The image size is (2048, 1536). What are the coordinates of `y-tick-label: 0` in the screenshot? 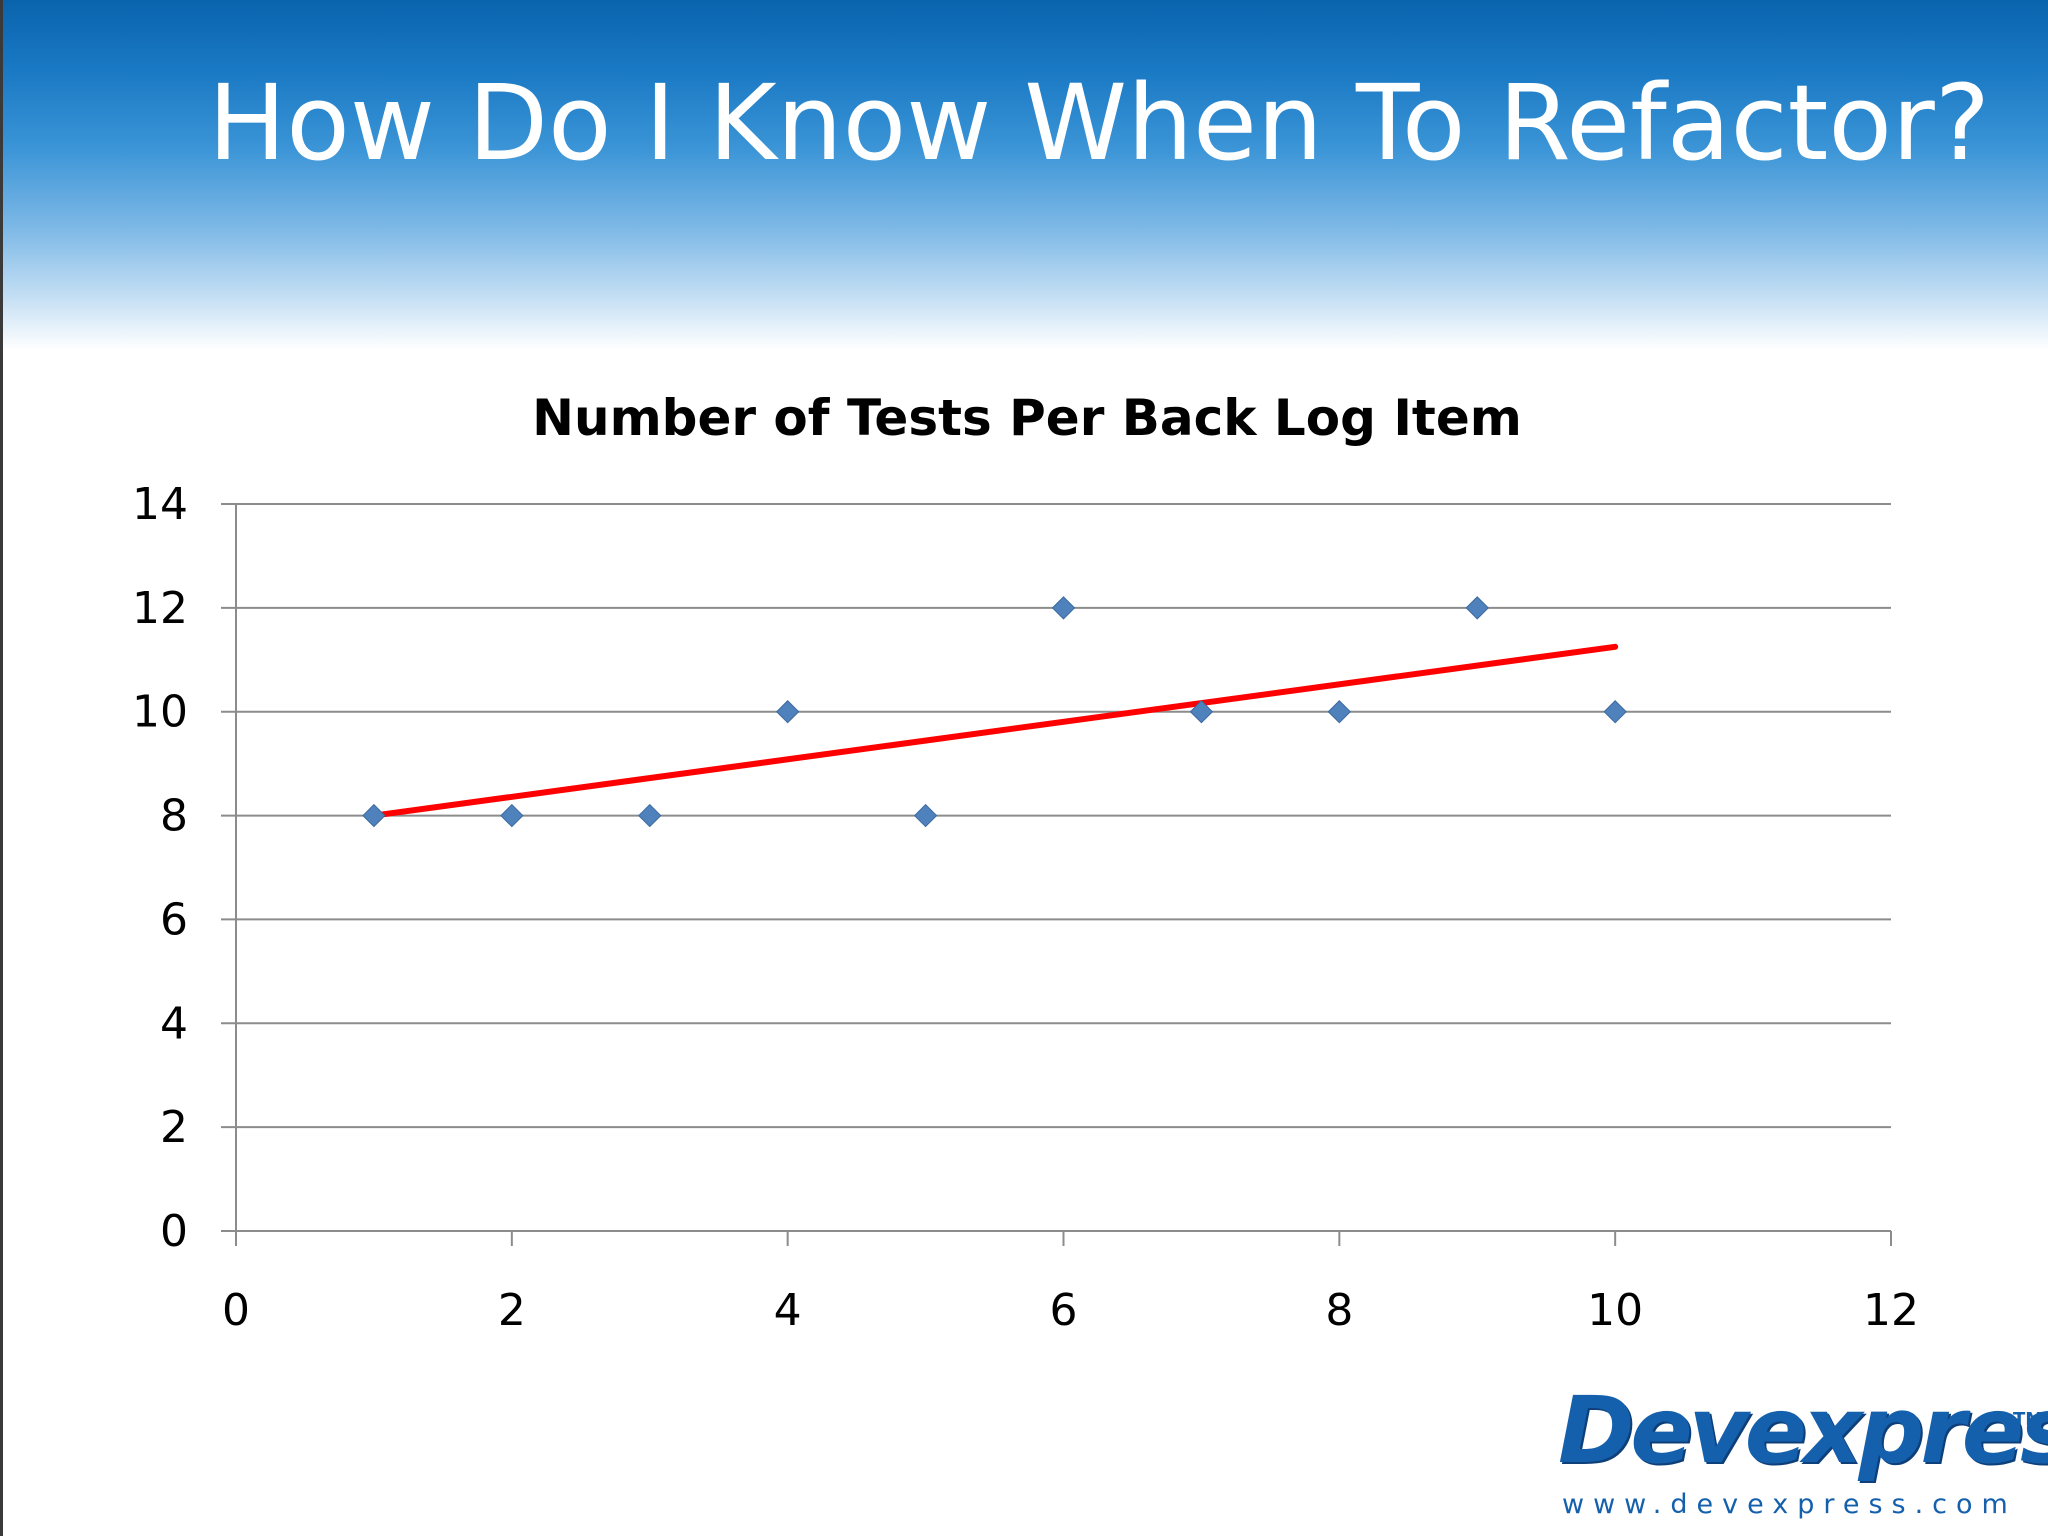 It's located at (174, 1231).